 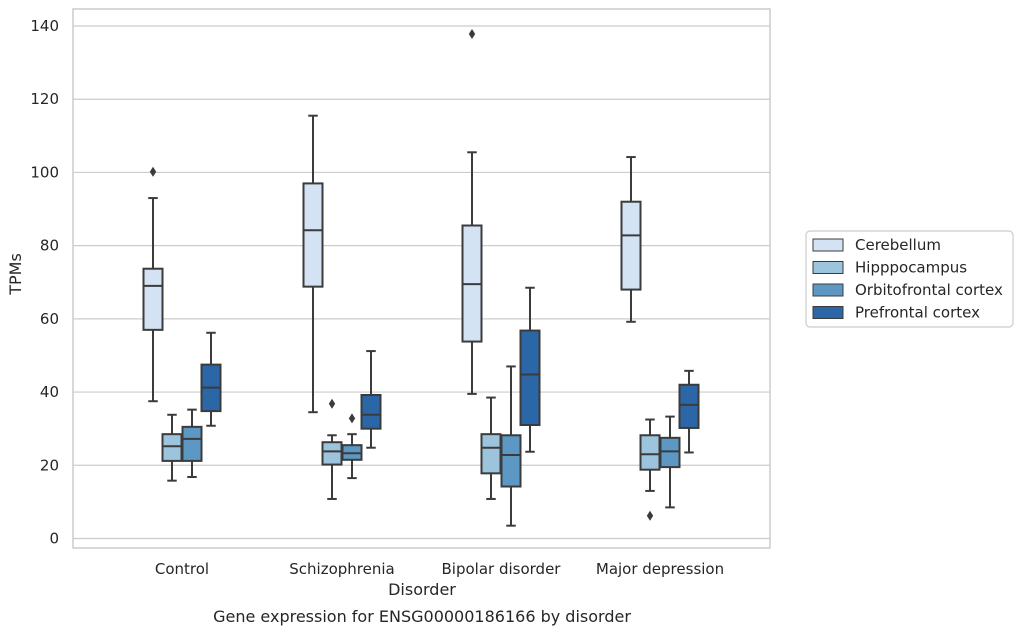 I want to click on legend-entry: Cerebellum, so click(x=898, y=245).